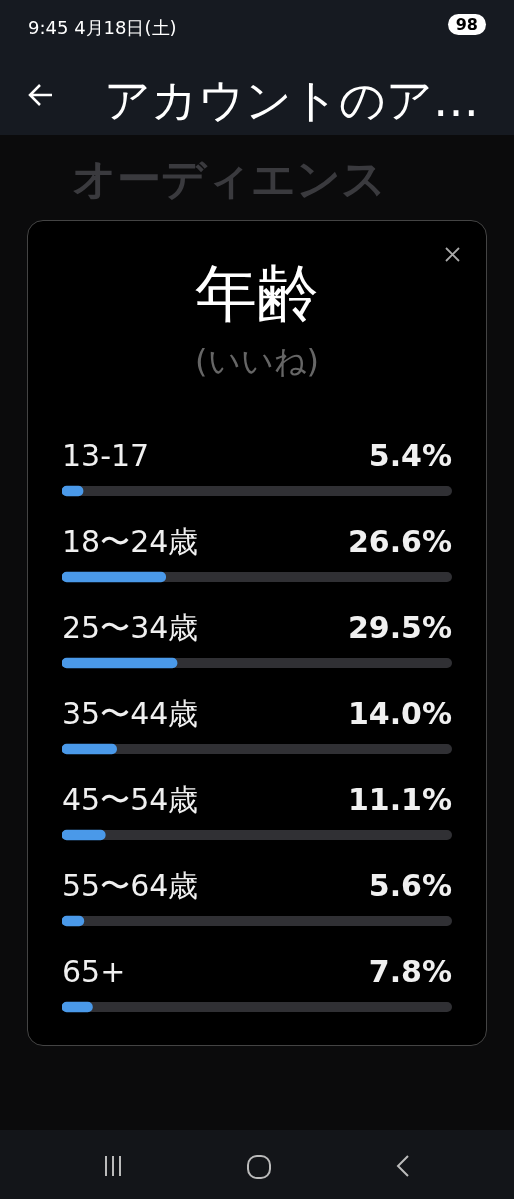  I want to click on y-tick-label: 55〜64歳, so click(130, 885).